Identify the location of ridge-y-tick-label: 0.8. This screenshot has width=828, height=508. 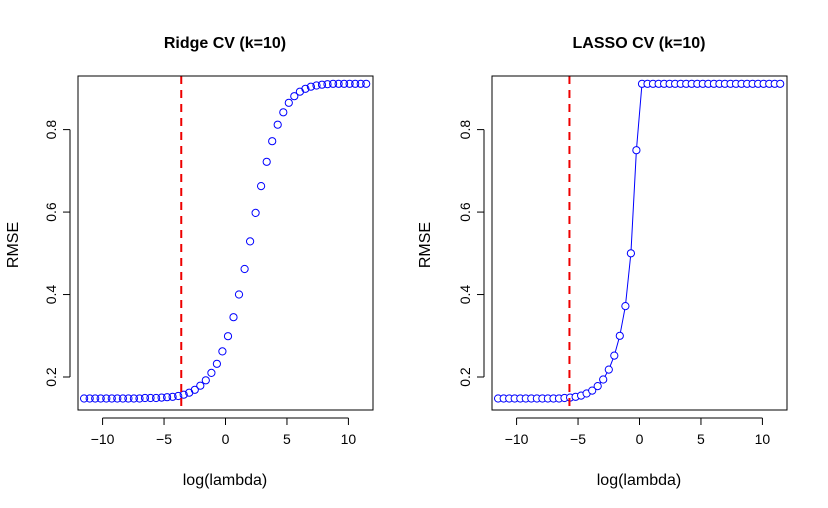
(51, 130).